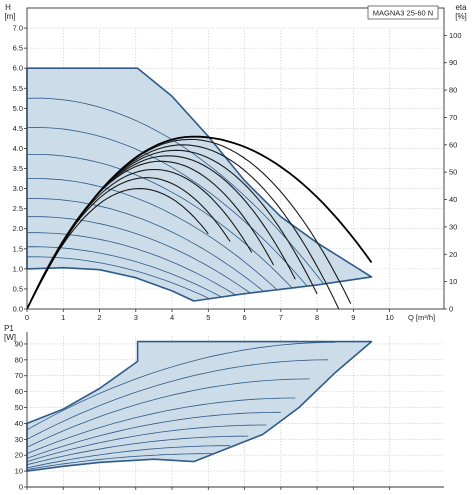 This screenshot has height=495, width=472. Describe the element at coordinates (18, 288) in the screenshot. I see `head-y-tick-label-1: 0.5` at that location.